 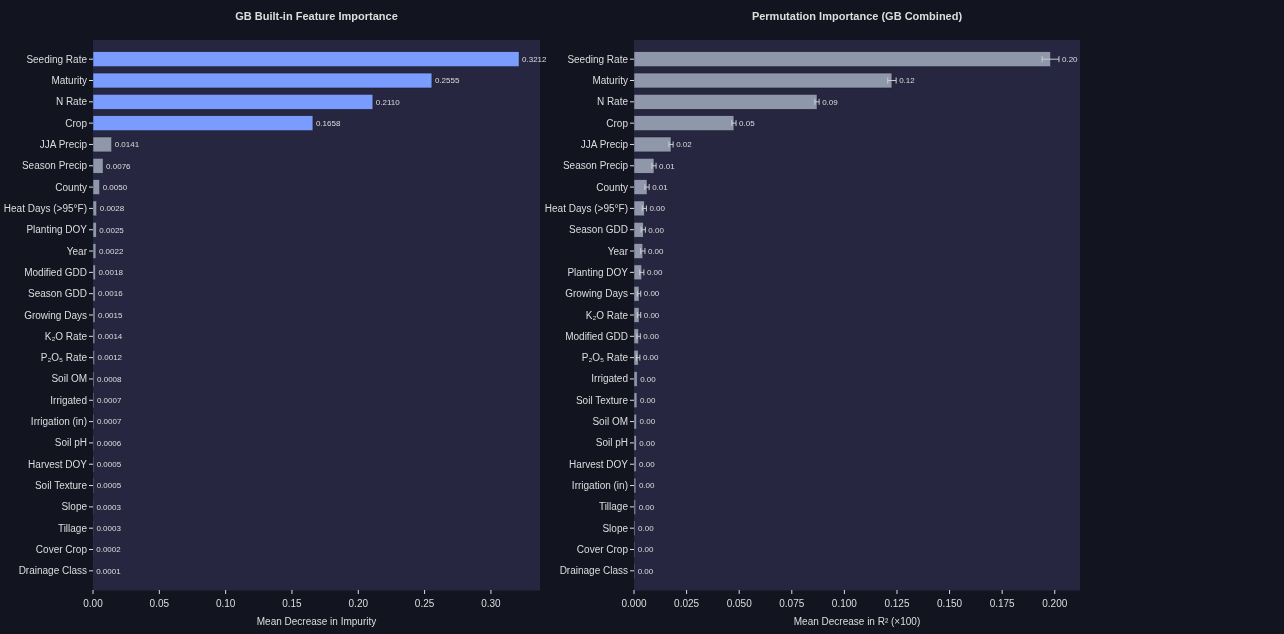 I want to click on data-label: 0.1658, so click(x=328, y=123).